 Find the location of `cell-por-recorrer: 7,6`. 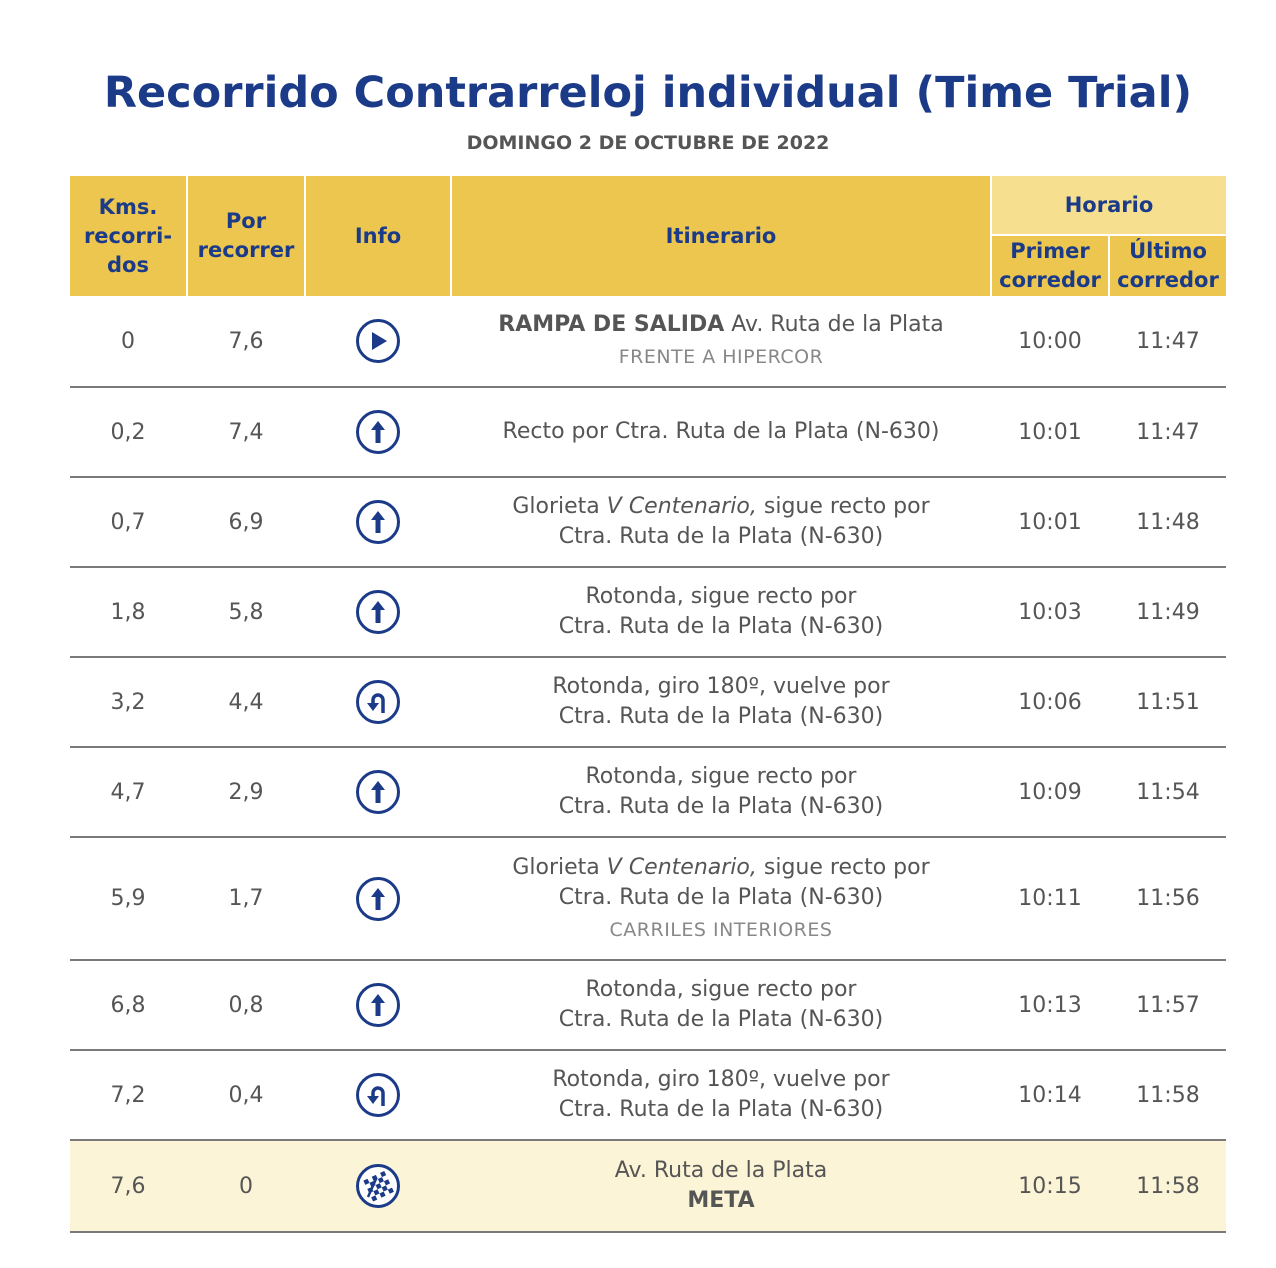

cell-por-recorrer: 7,6 is located at coordinates (246, 341).